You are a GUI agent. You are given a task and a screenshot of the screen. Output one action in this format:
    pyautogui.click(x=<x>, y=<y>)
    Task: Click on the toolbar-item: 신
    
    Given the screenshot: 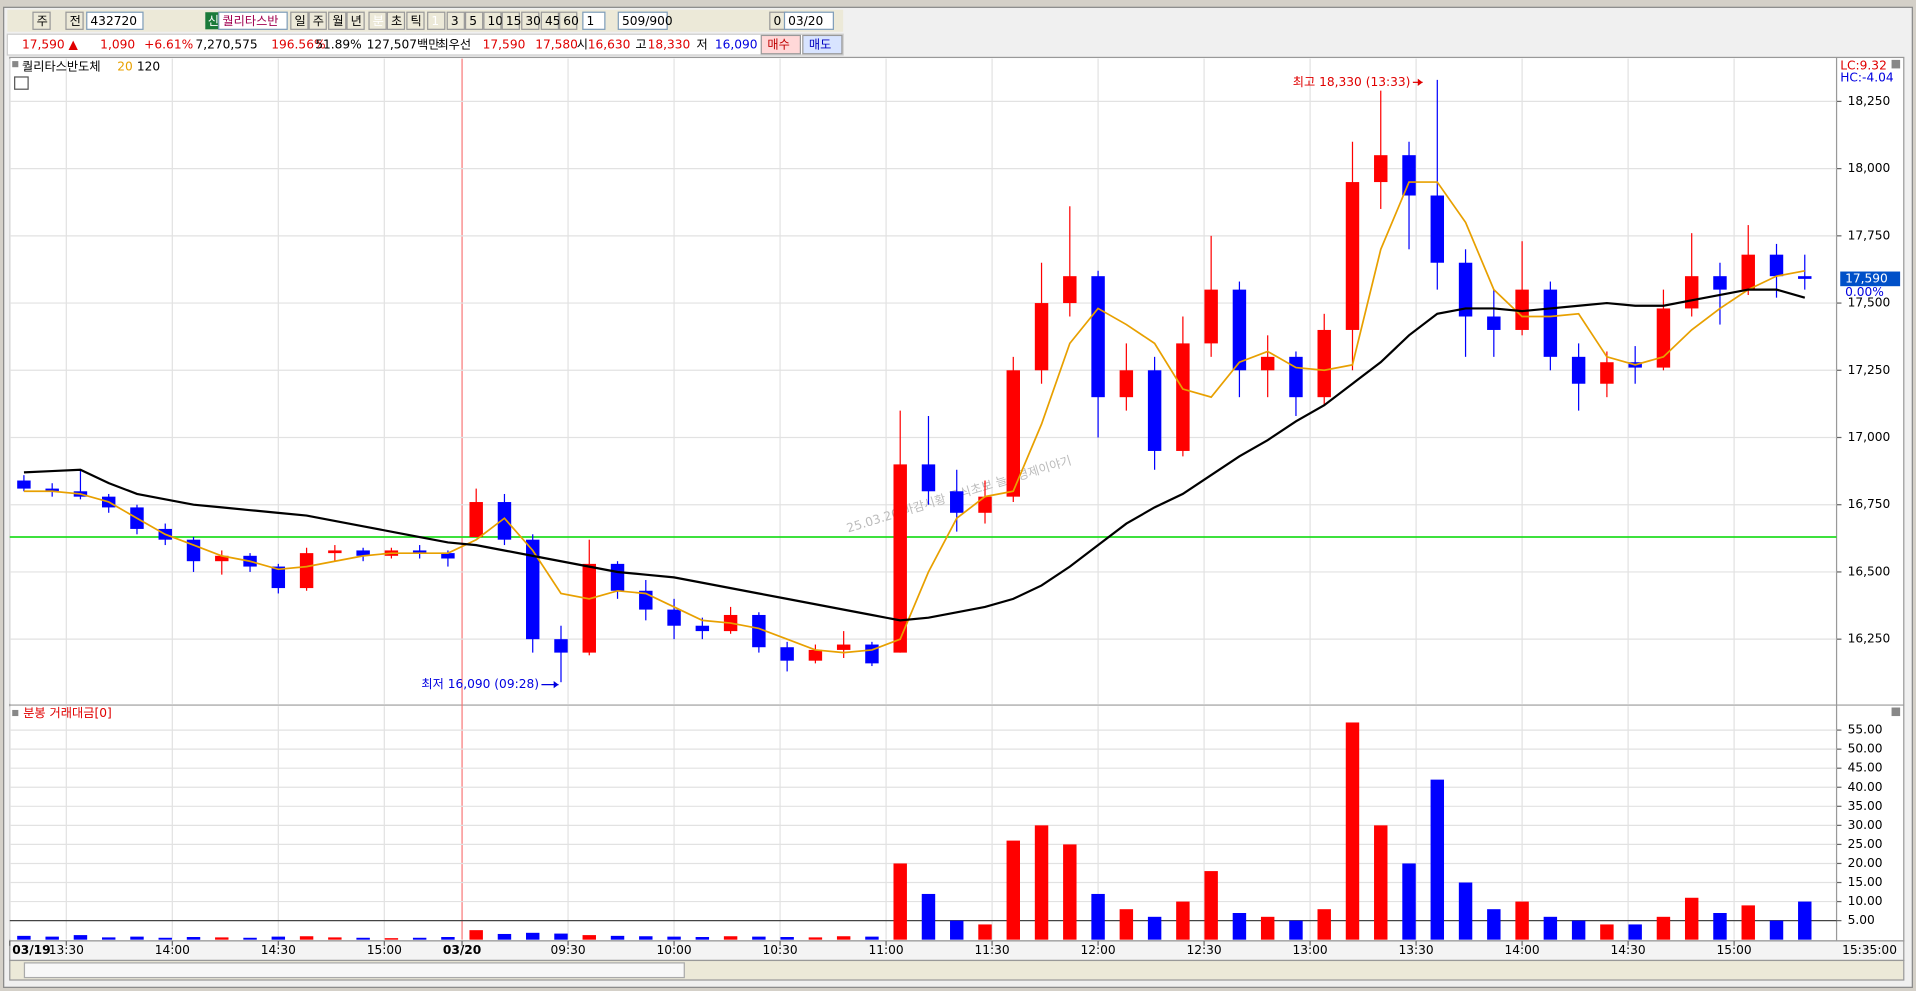 What is the action you would take?
    pyautogui.click(x=213, y=21)
    